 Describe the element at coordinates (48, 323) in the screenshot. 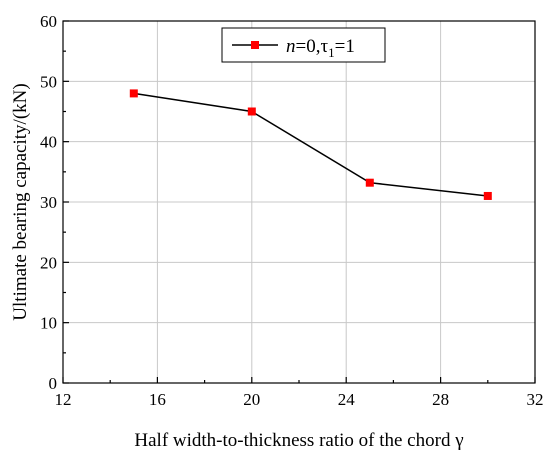

I see `y-tick-label: 10` at that location.